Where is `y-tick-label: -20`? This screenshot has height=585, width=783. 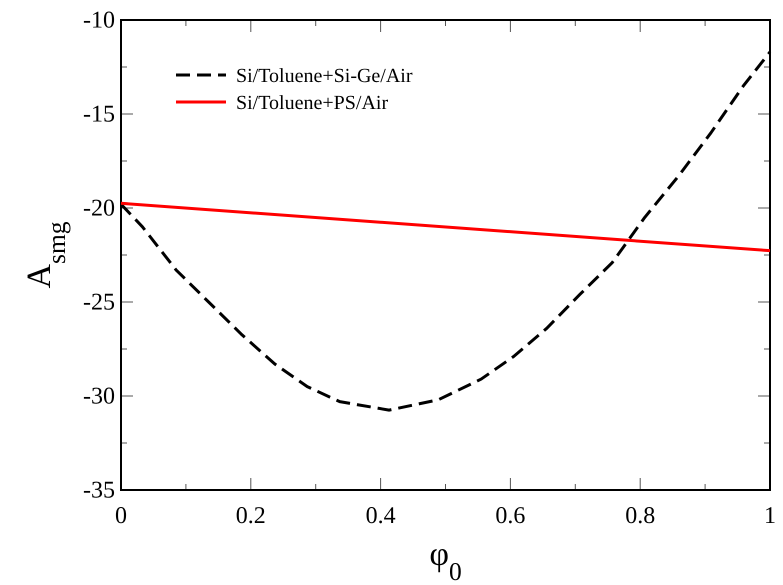 y-tick-label: -20 is located at coordinates (99, 209).